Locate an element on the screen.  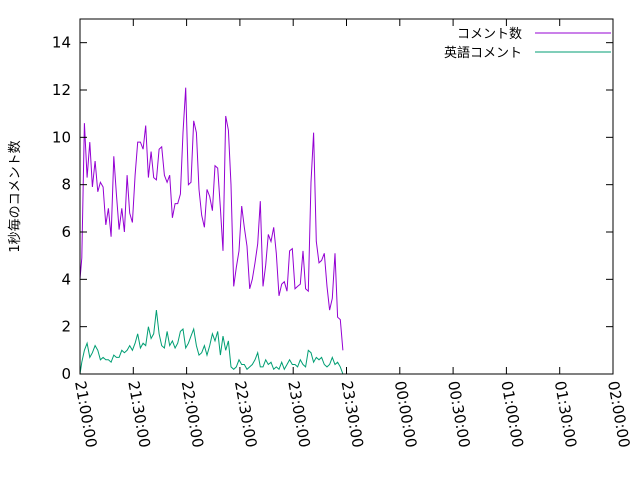
legend-label: コメント数 is located at coordinates (489, 34).